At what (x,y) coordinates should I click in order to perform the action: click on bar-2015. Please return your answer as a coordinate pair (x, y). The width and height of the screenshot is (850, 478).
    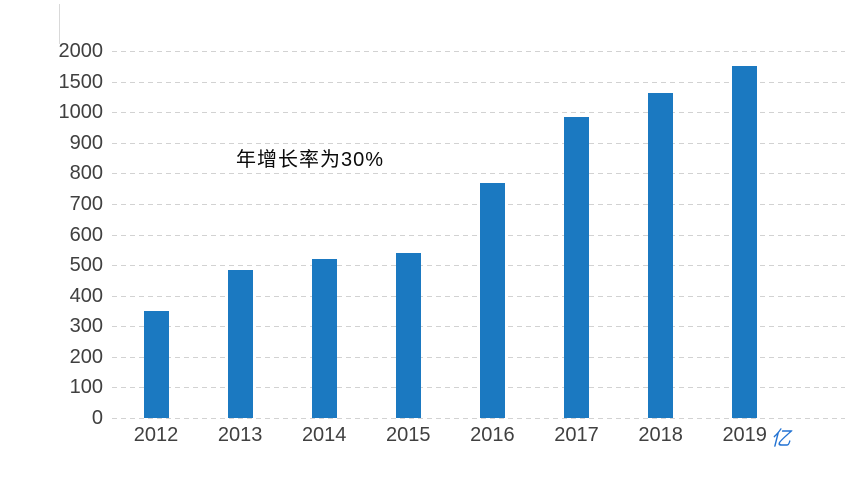
    Looking at the image, I should click on (408, 335).